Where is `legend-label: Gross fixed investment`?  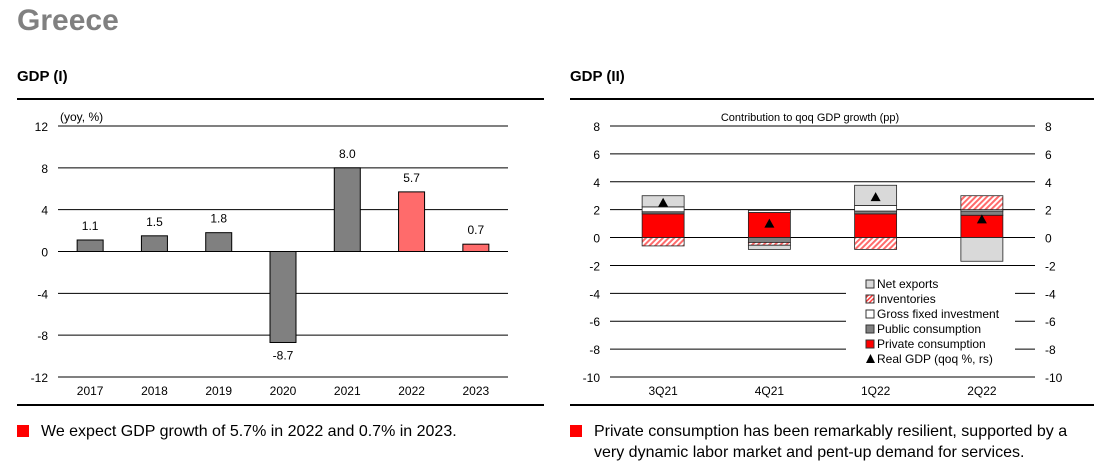 legend-label: Gross fixed investment is located at coordinates (938, 314).